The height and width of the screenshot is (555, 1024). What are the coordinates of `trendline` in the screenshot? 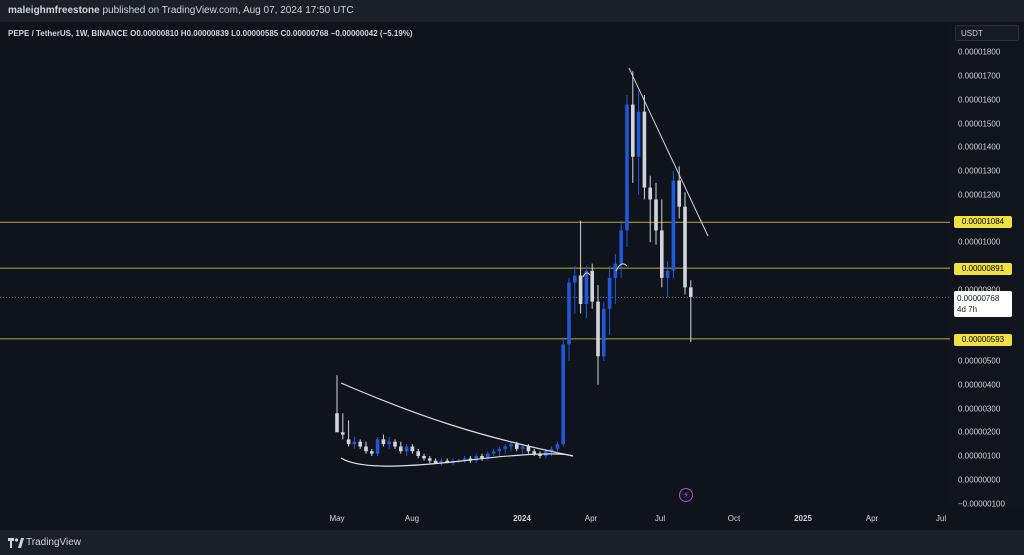 It's located at (668, 152).